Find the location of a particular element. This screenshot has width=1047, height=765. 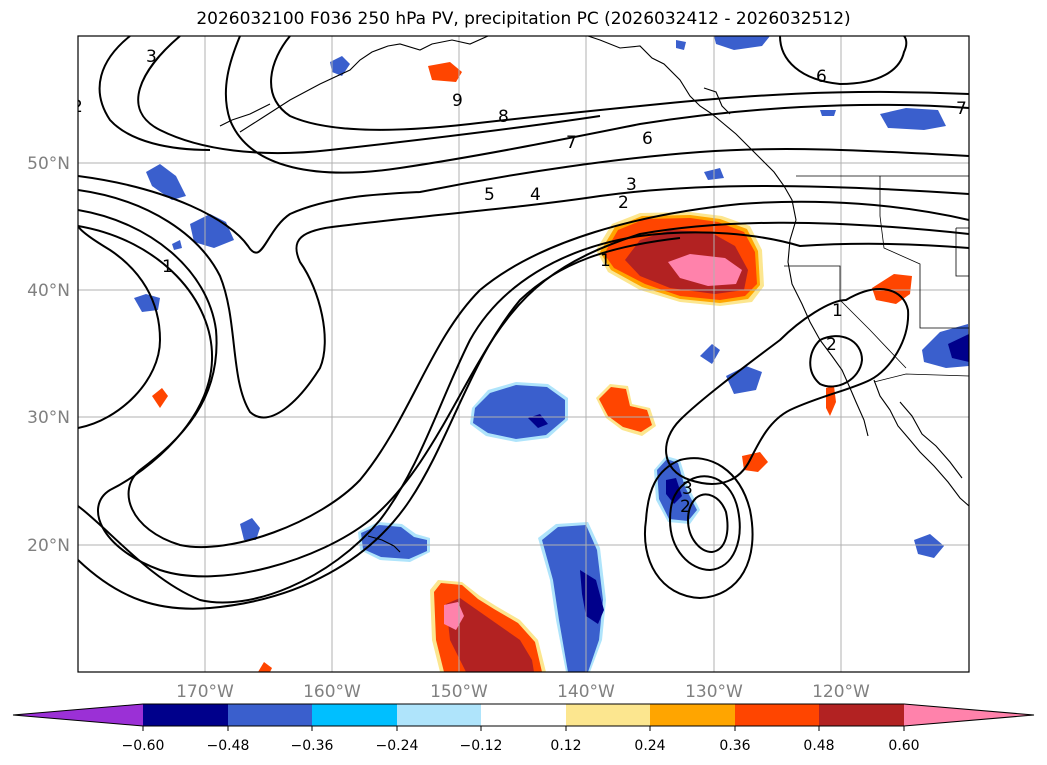

precip-blob-negative-arizona-core is located at coordinates (958, 348).